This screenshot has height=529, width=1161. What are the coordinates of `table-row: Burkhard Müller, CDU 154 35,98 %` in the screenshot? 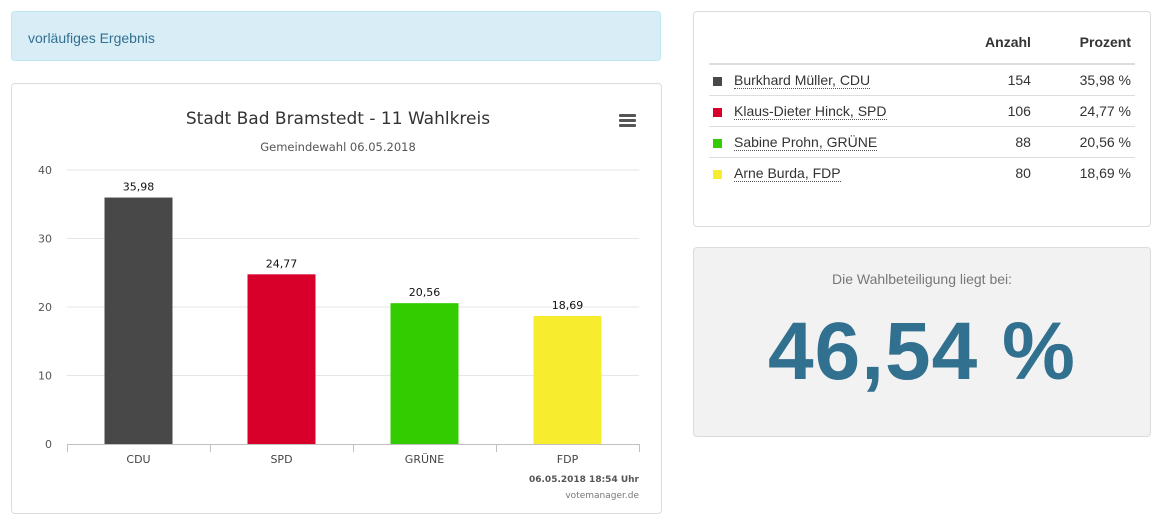 It's located at (922, 80).